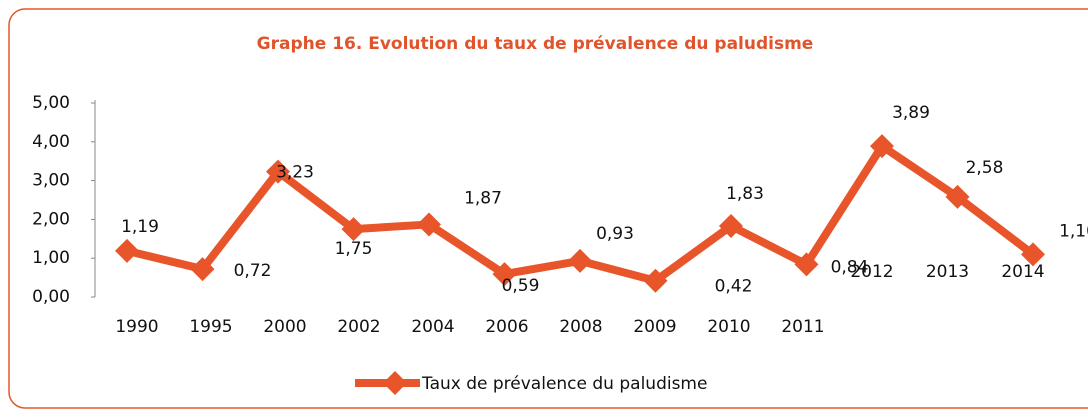  Describe the element at coordinates (728, 327) in the screenshot. I see `x-tick-label: 2010` at that location.